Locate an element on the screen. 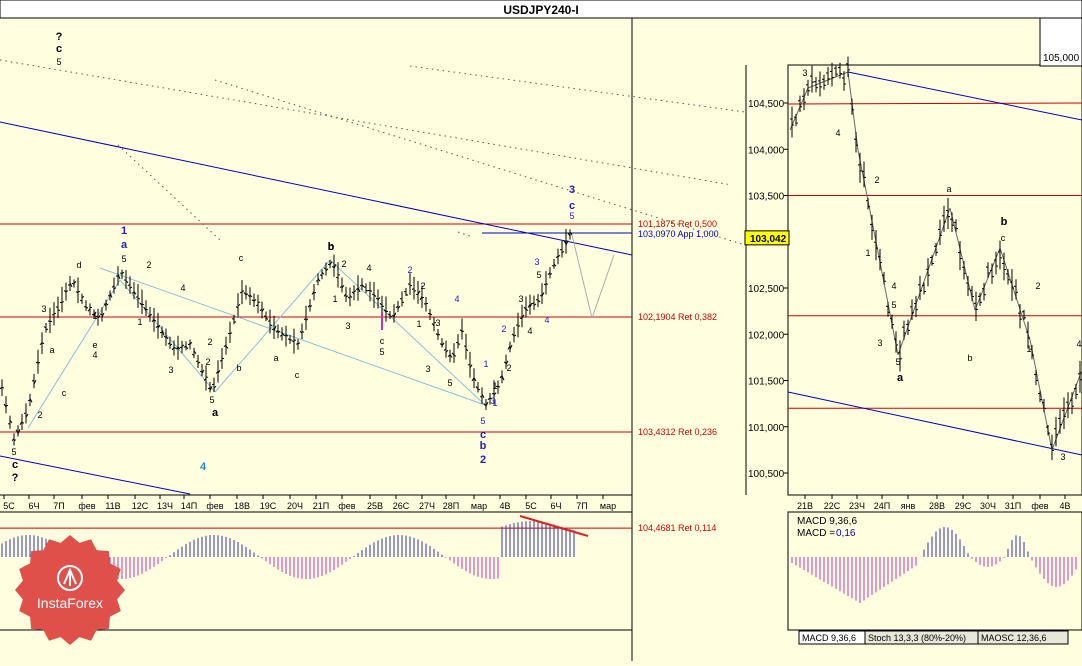 This screenshot has height=666, width=1082. right-wave-label: b is located at coordinates (1004, 222).